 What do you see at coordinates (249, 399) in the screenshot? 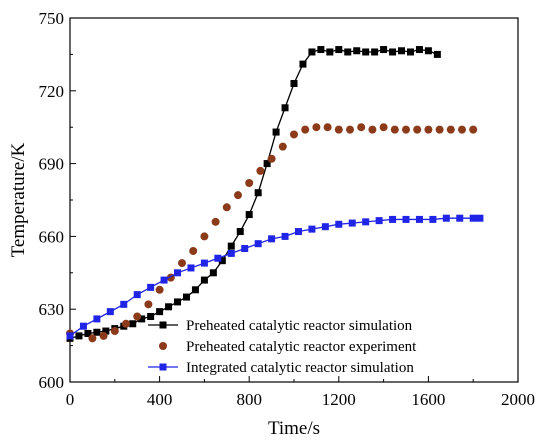
I see `x-tick-label: 800` at bounding box center [249, 399].